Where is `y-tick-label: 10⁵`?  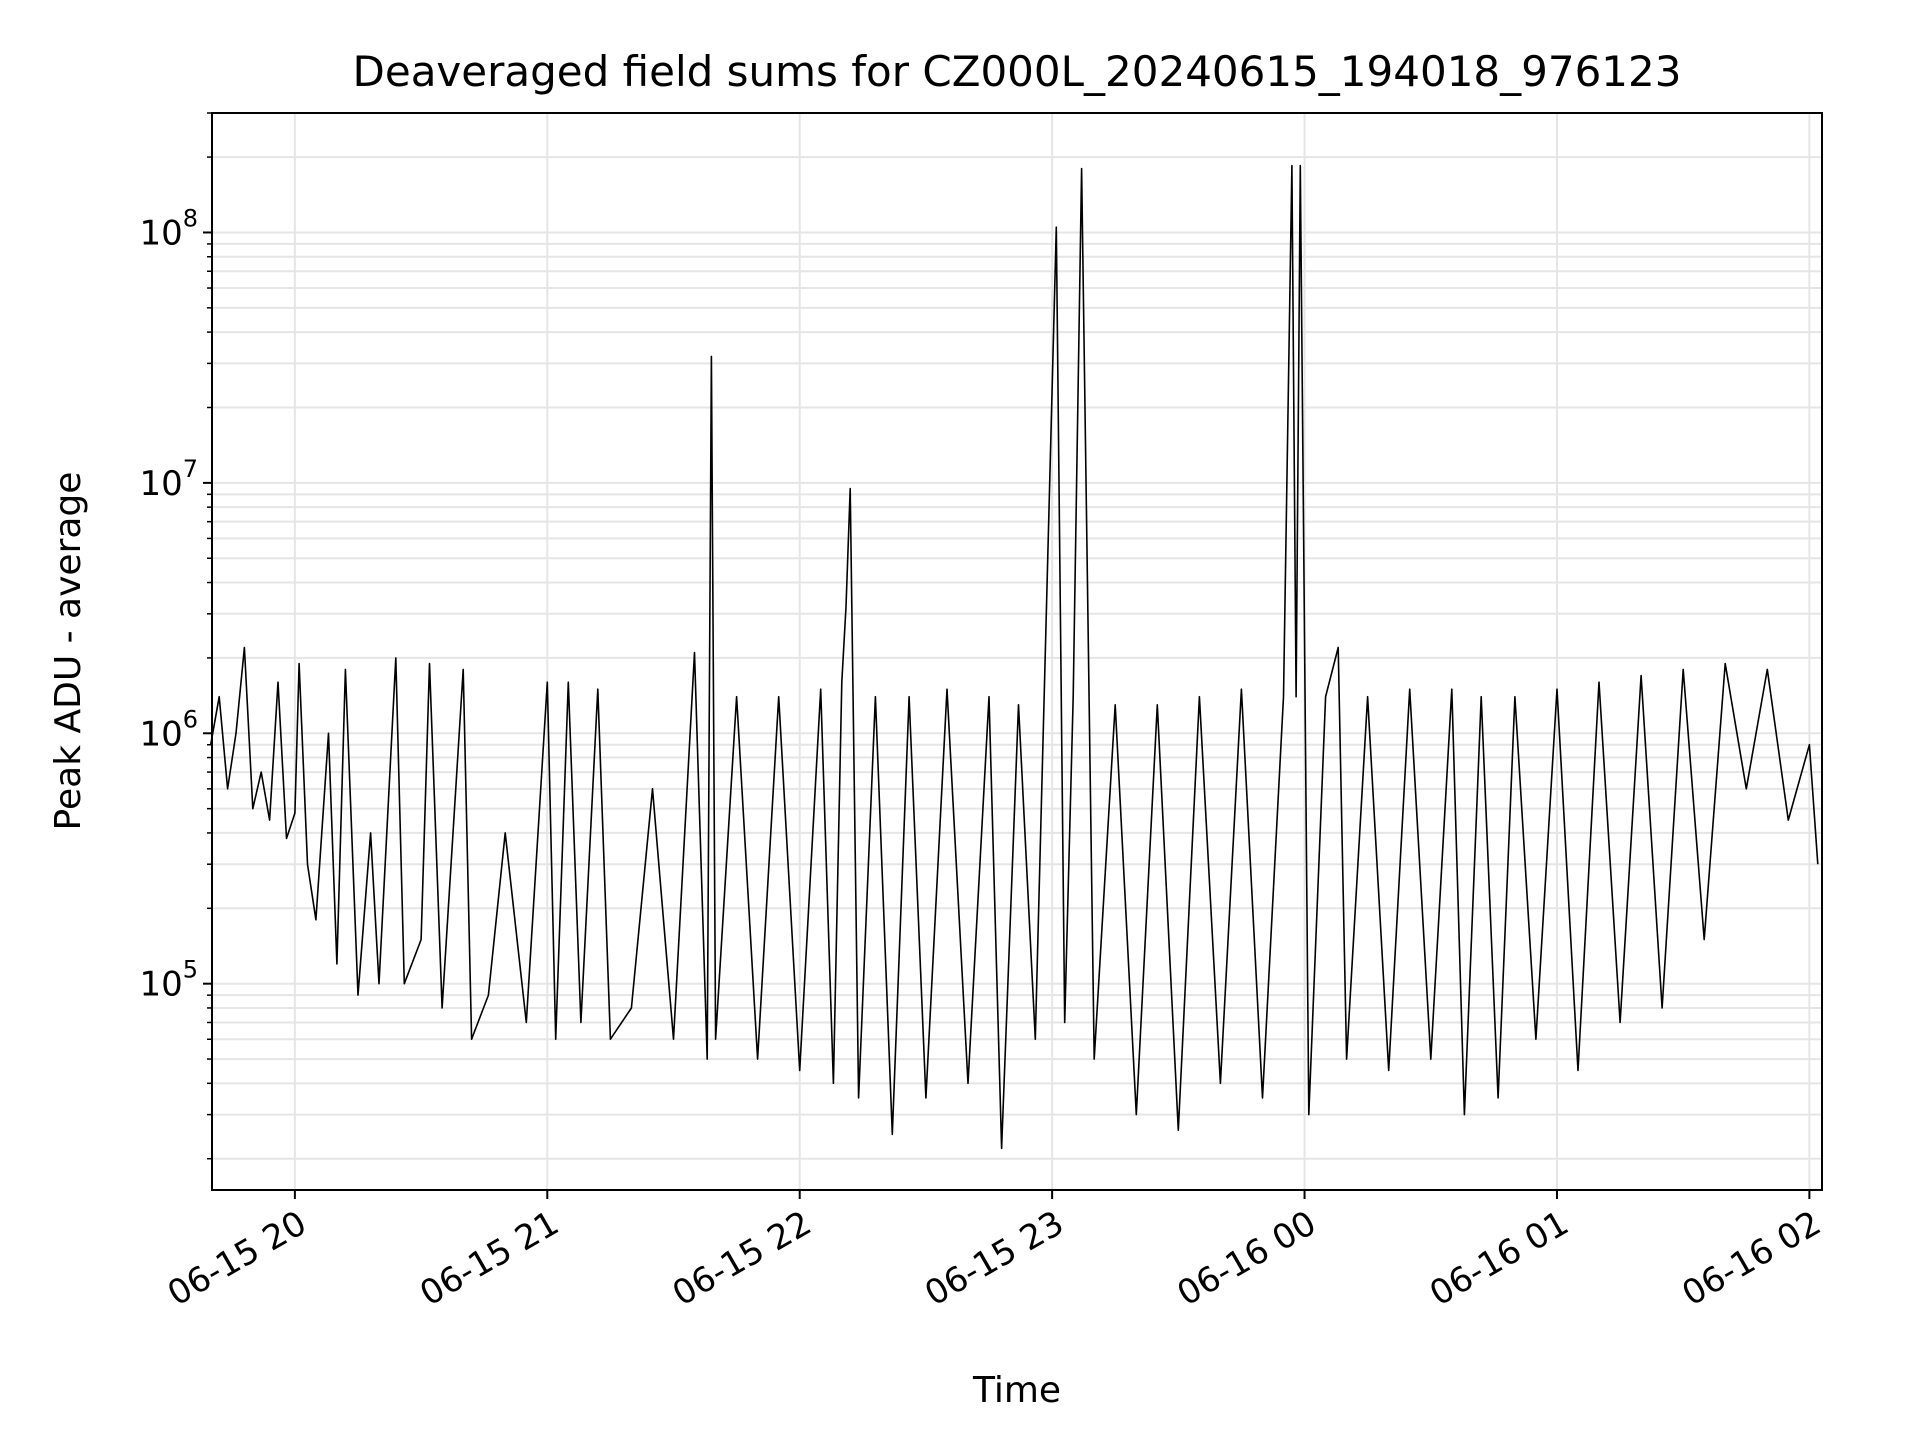
y-tick-label: 10⁵ is located at coordinates (168, 980).